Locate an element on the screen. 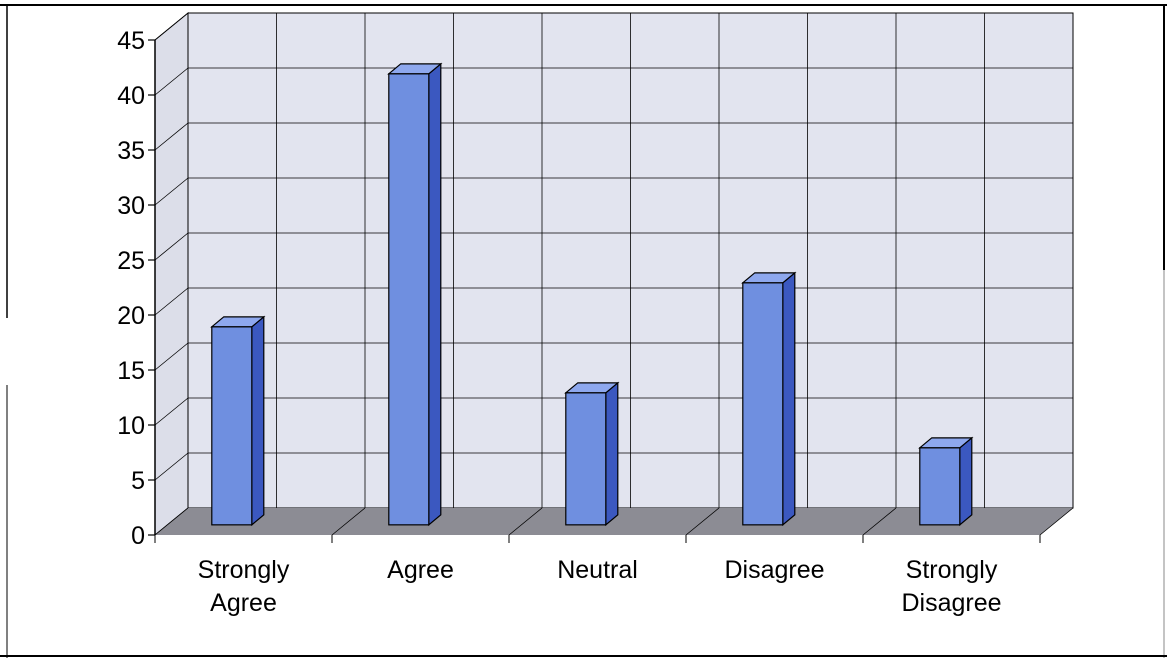  x-tick-label: Neutral is located at coordinates (597, 570).